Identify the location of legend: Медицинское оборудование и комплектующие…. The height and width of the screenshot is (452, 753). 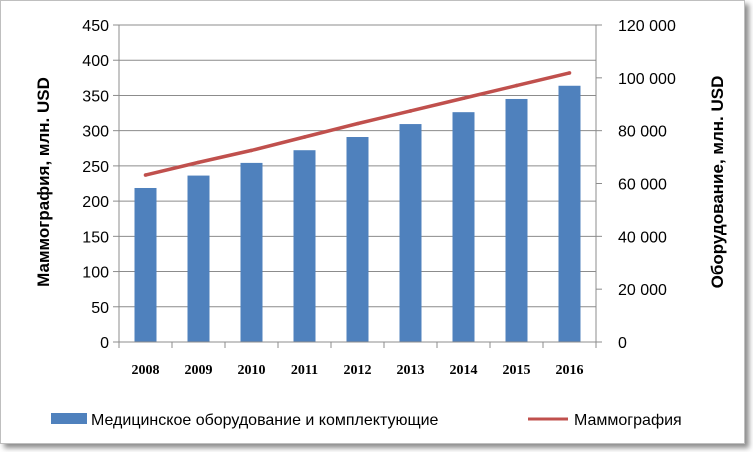
(366, 420).